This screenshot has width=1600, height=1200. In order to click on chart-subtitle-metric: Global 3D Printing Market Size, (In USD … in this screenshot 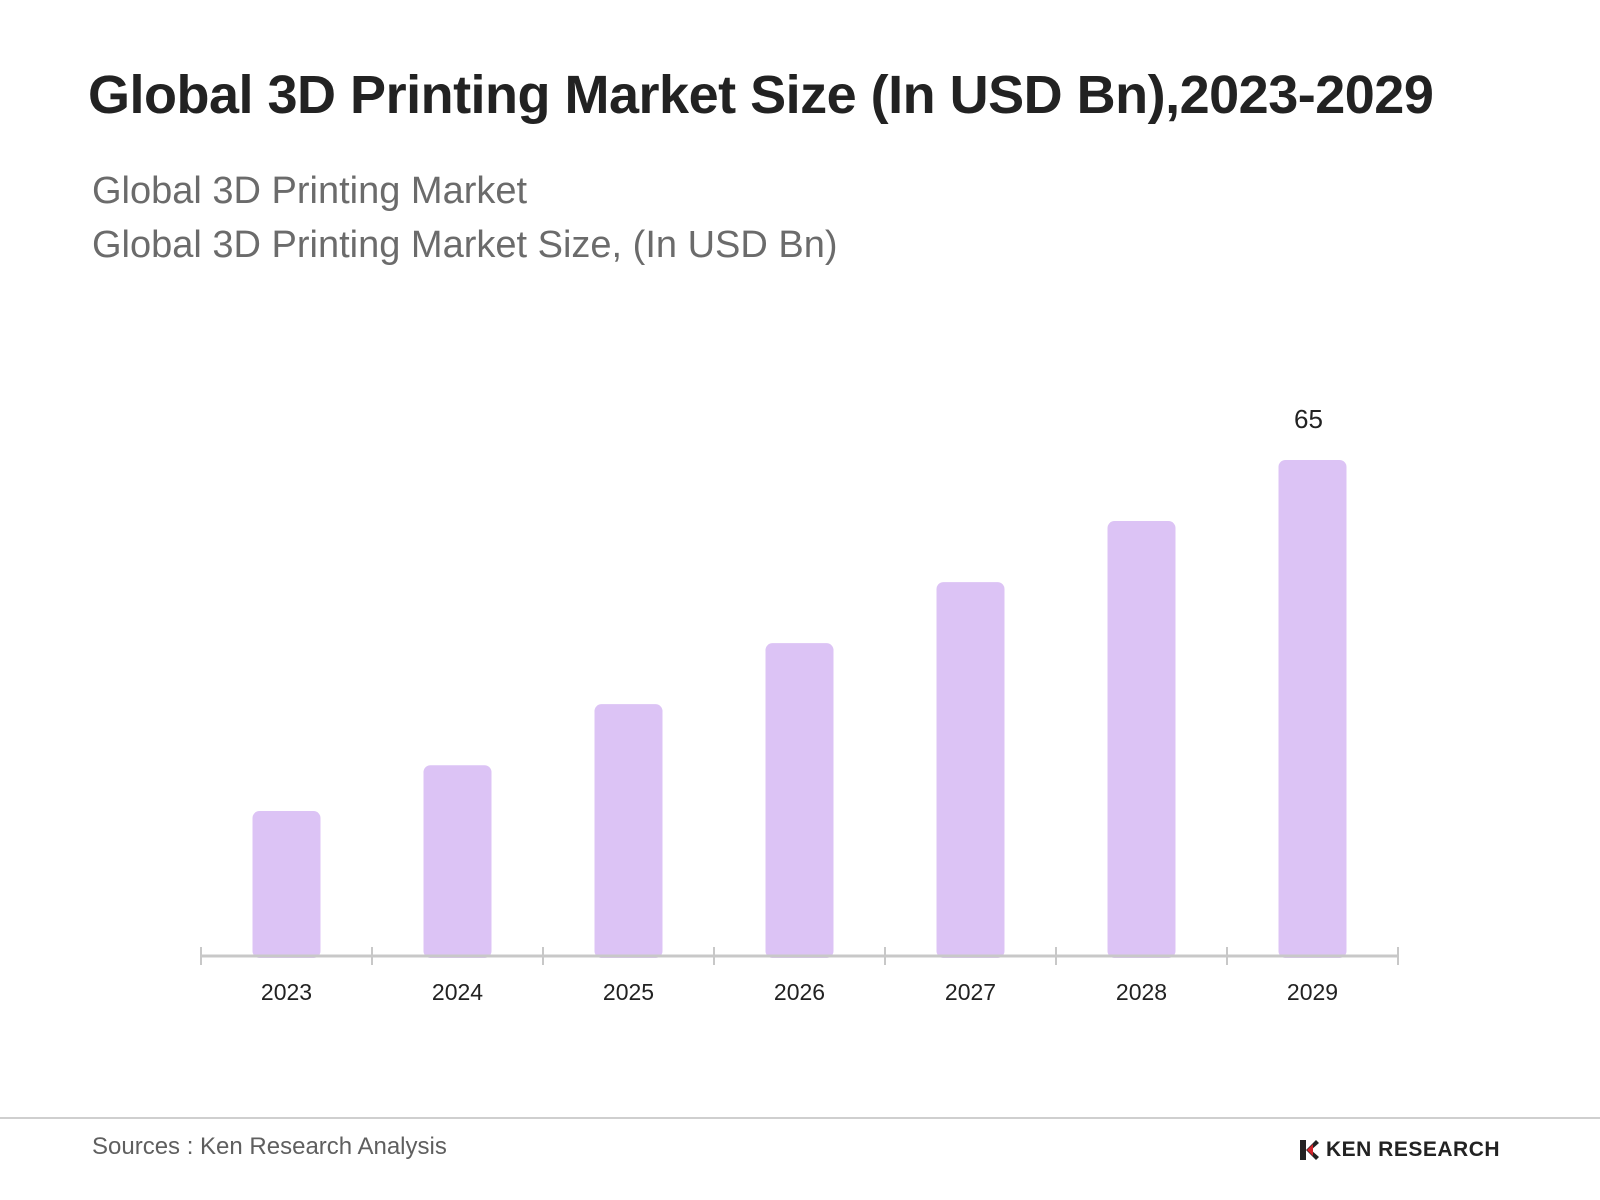, I will do `click(465, 245)`.